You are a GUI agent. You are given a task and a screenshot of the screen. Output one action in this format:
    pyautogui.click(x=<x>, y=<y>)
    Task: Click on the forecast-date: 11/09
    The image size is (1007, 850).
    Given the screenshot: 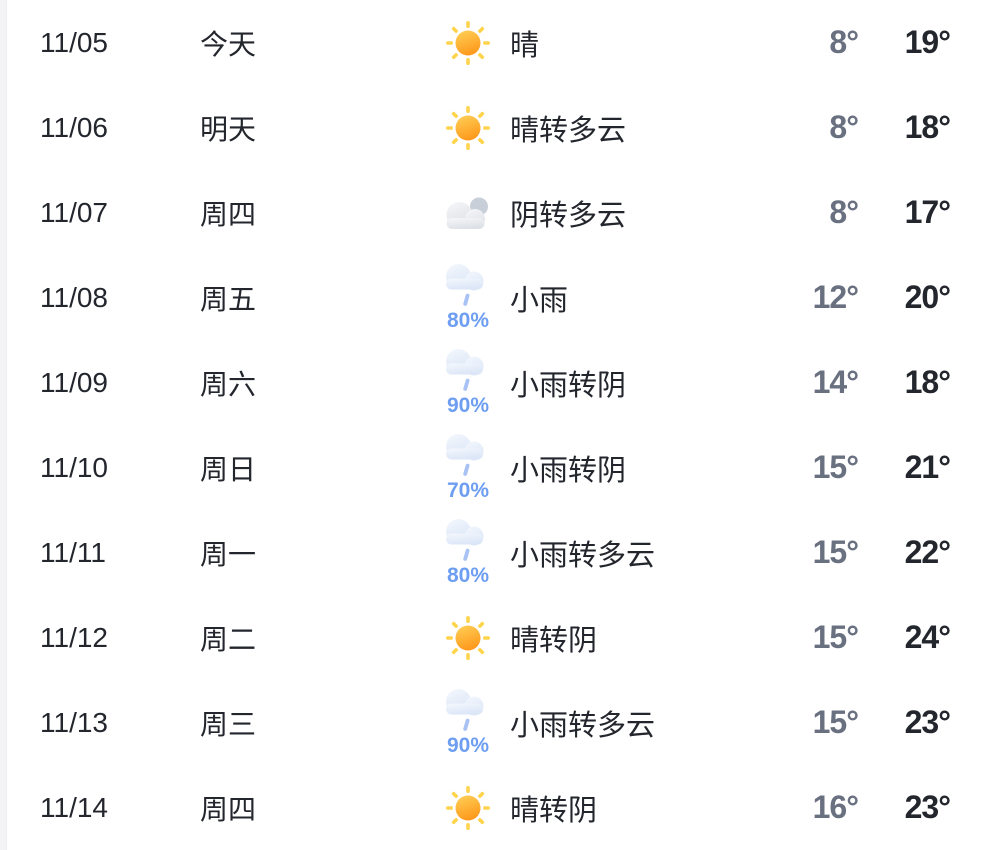 What is the action you would take?
    pyautogui.click(x=74, y=382)
    